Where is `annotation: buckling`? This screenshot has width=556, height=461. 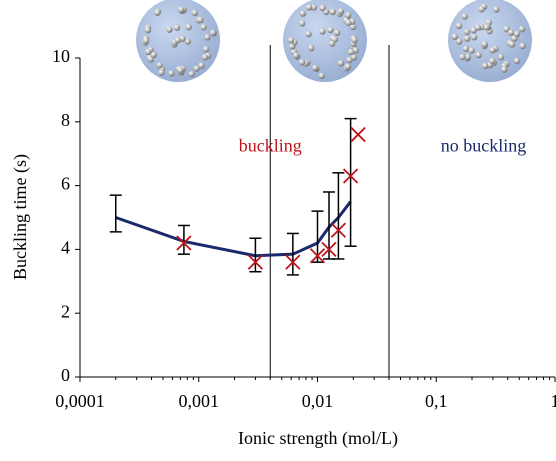
annotation: buckling is located at coordinates (270, 145).